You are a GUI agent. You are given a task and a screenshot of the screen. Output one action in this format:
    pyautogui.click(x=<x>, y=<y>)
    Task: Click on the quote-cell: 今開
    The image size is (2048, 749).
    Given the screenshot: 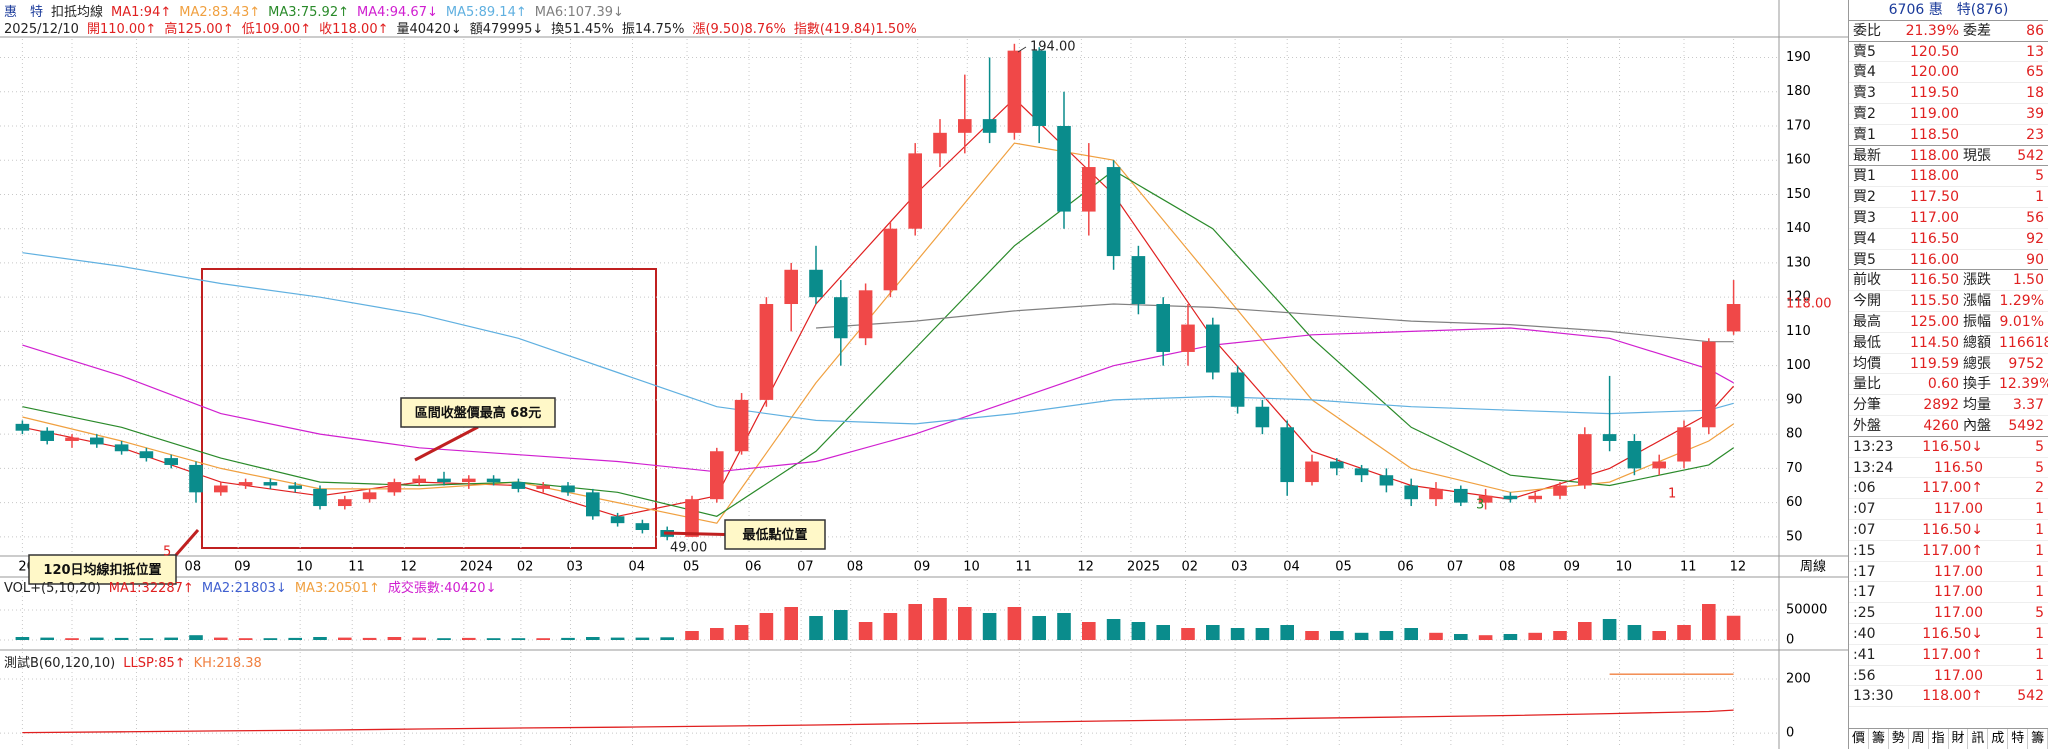 What is the action you would take?
    pyautogui.click(x=1867, y=301)
    